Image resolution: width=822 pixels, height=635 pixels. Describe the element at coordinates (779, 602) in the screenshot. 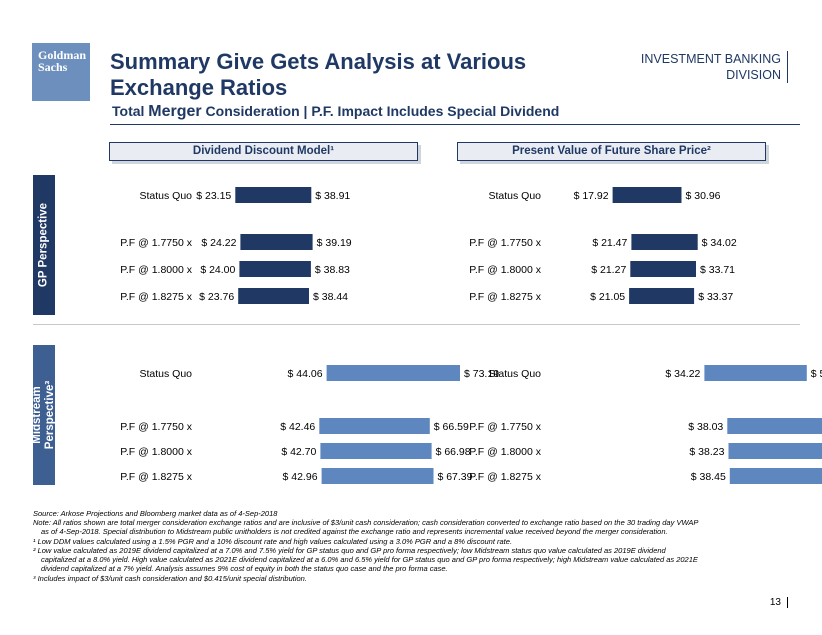

I see `page-number: 13` at that location.